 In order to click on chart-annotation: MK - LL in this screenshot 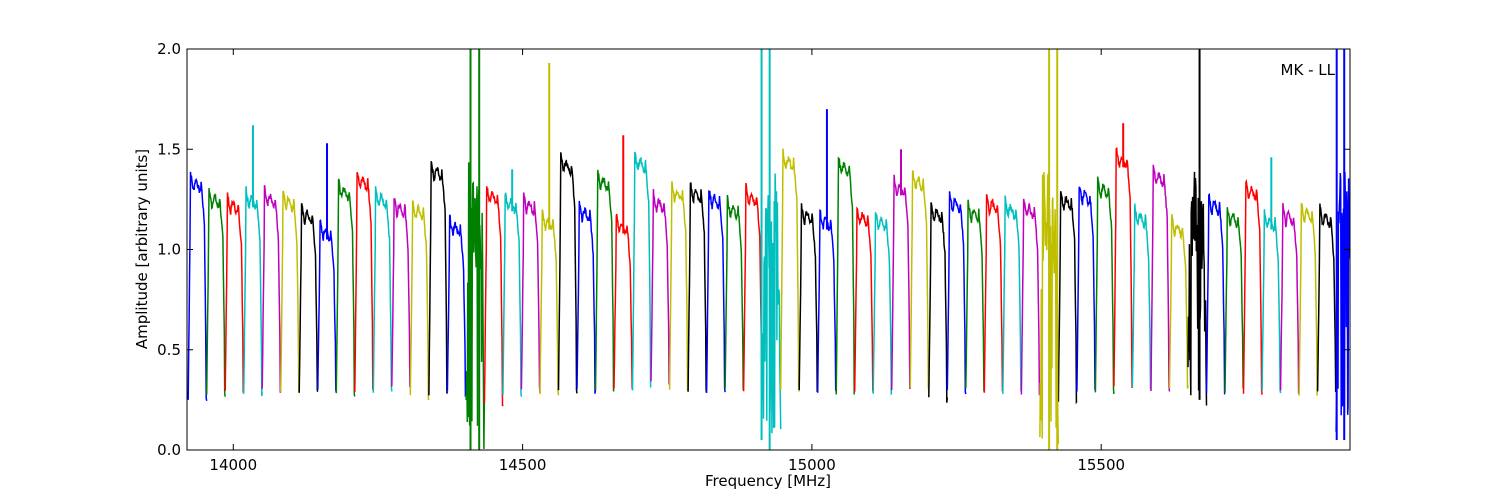, I will do `click(1308, 70)`.